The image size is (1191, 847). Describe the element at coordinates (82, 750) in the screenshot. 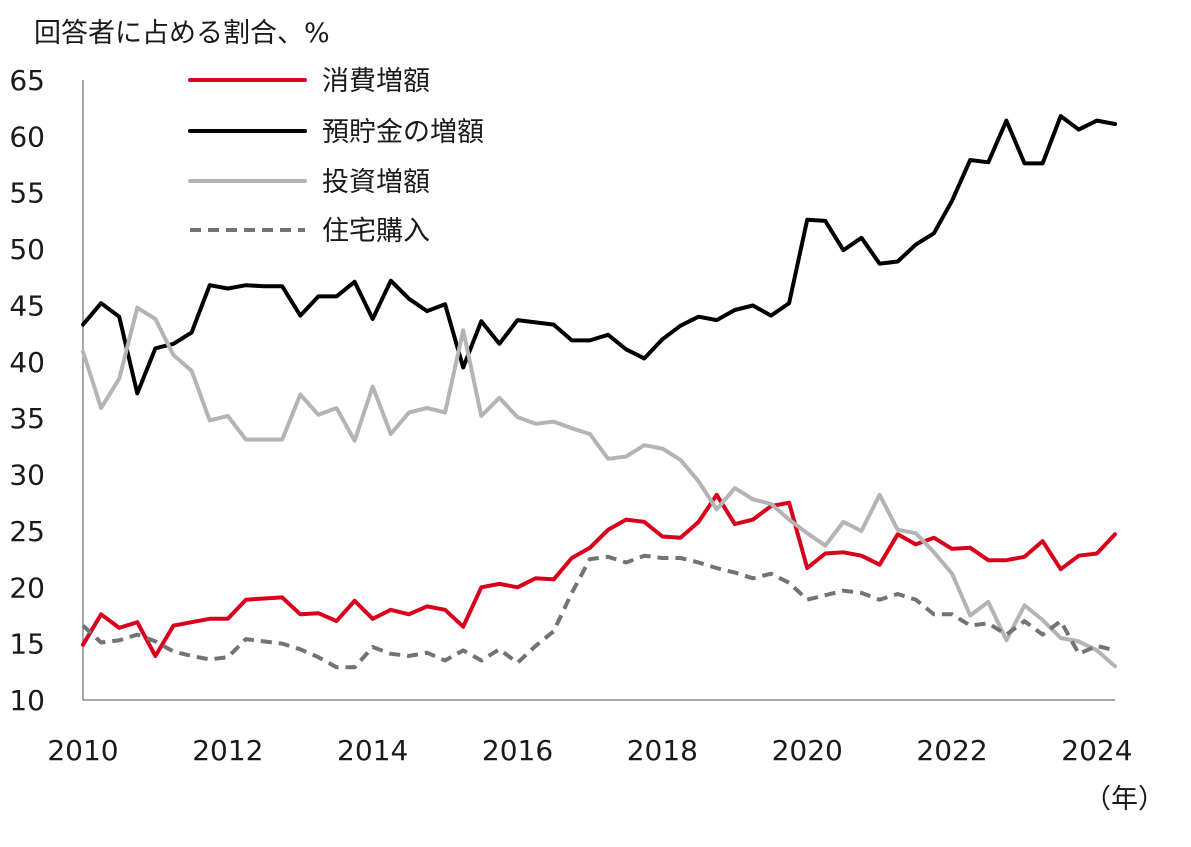

I see `x-tick-label: 2010` at that location.